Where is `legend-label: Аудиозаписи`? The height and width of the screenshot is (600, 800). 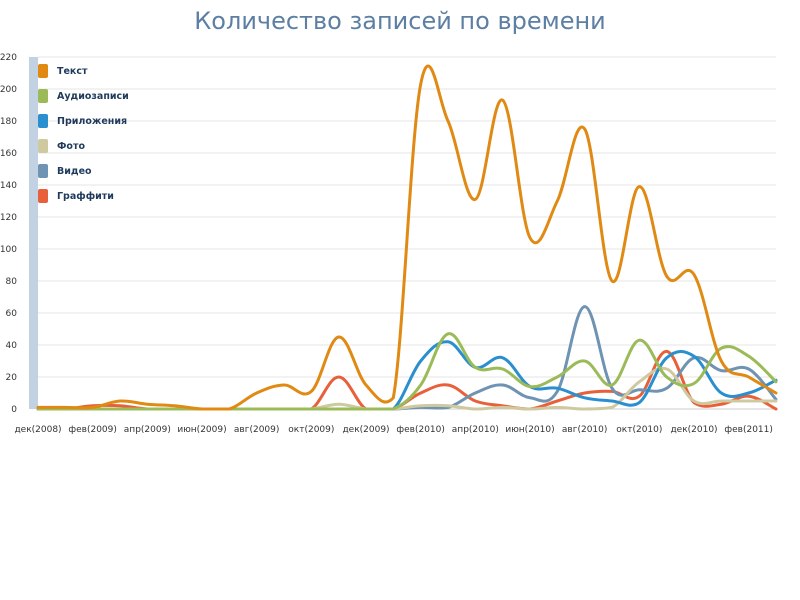
legend-label: Аудиозаписи is located at coordinates (93, 96).